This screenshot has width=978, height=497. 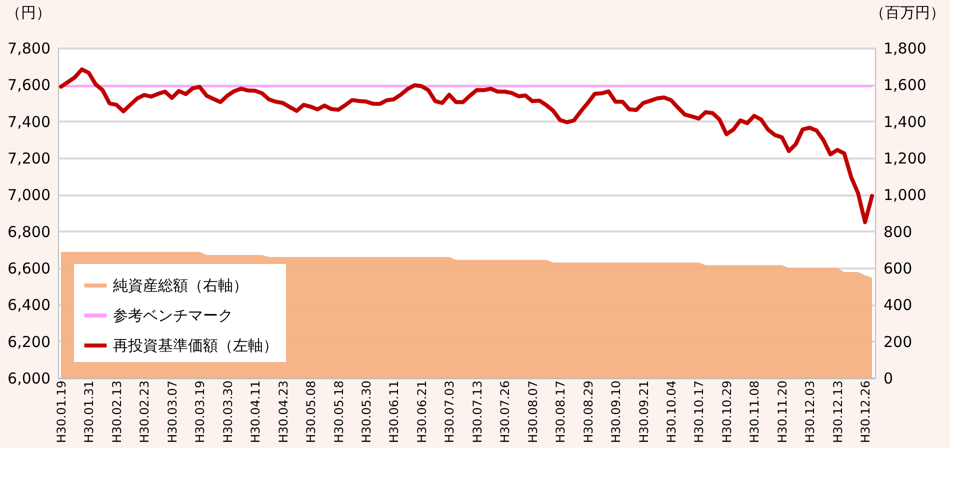 I want to click on x-tick-label: H30.11.08, so click(x=755, y=411).